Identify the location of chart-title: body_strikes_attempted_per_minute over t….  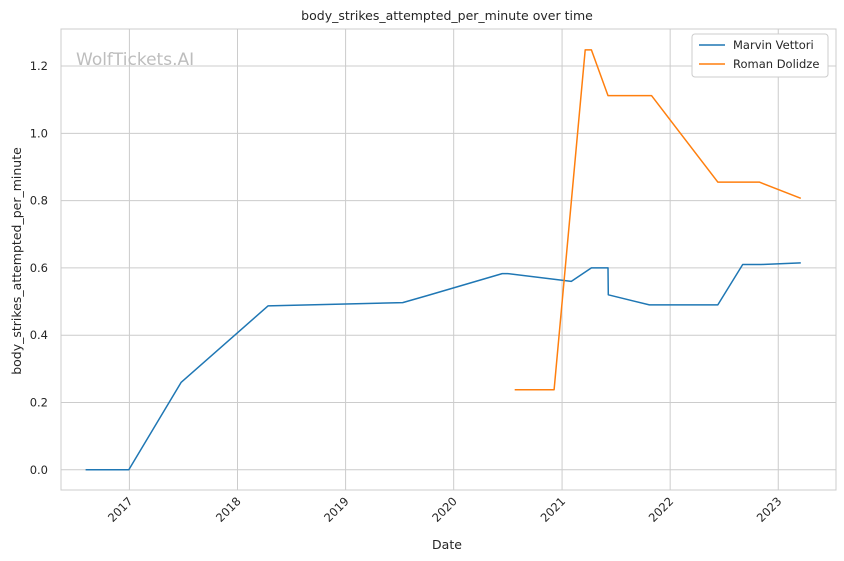
(447, 15).